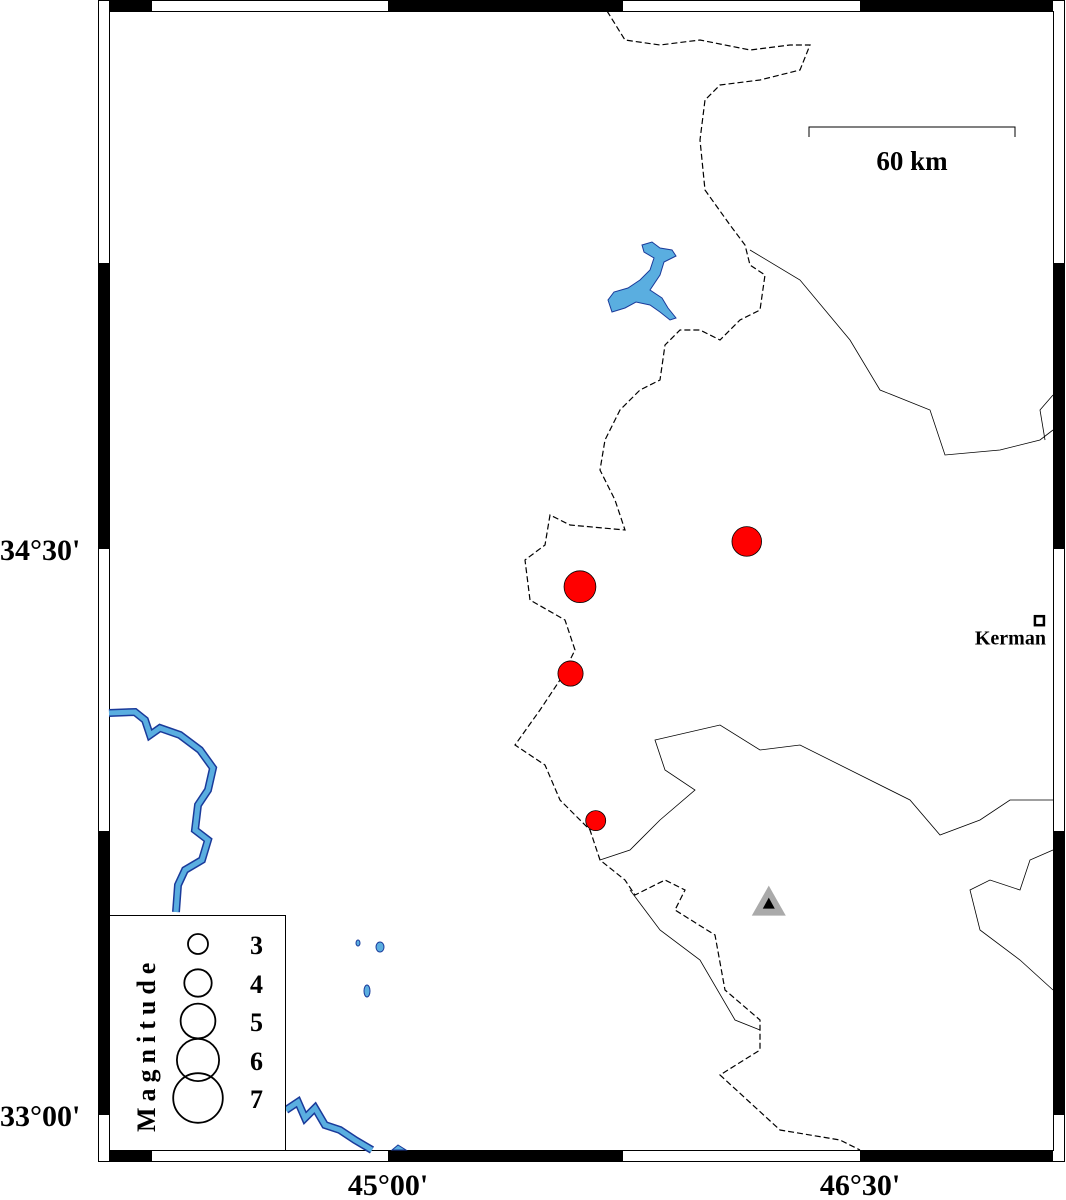 The width and height of the screenshot is (1066, 1200). I want to click on scale-bar: 60 km, so click(912, 151).